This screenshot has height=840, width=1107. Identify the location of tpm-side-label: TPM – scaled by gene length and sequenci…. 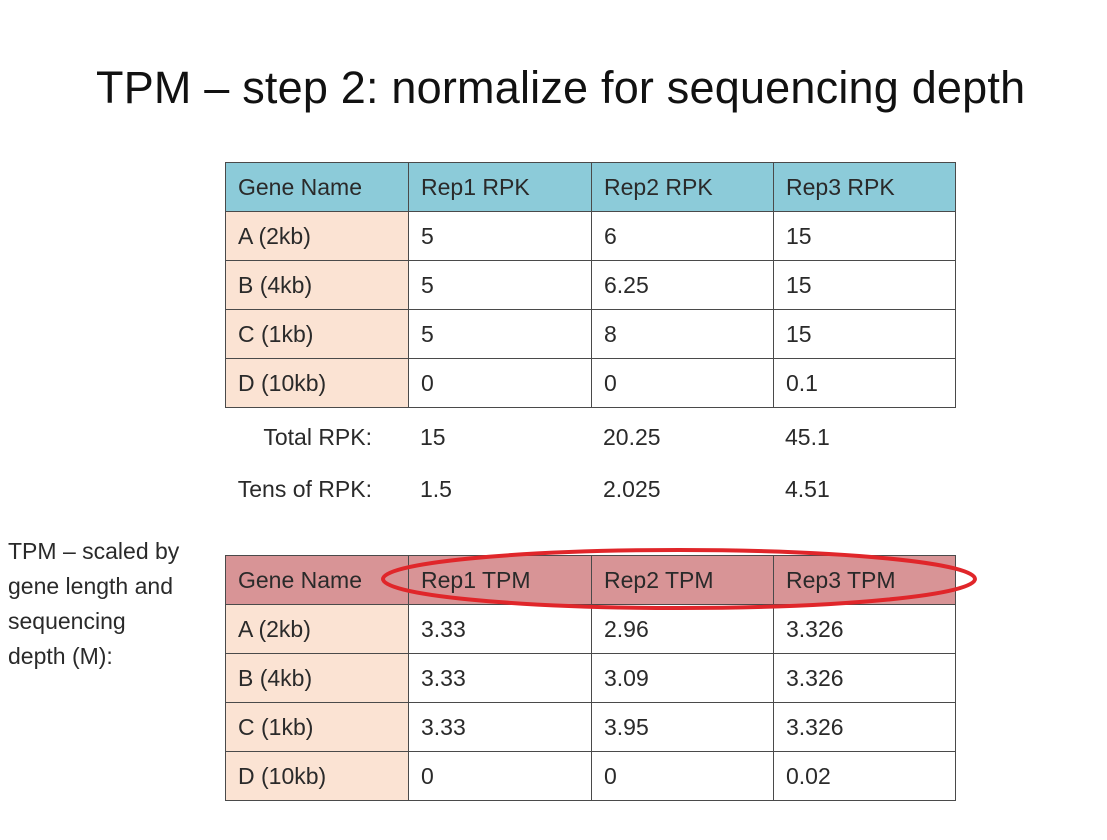
(110, 604).